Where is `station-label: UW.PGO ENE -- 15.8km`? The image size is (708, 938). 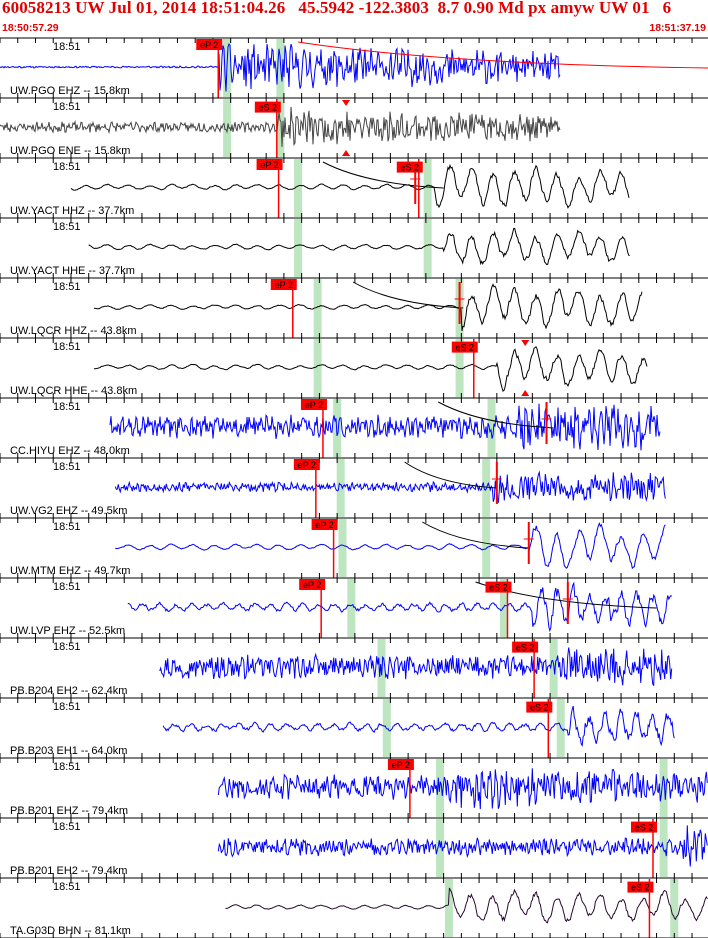
station-label: UW.PGO ENE -- 15.8km is located at coordinates (70, 151).